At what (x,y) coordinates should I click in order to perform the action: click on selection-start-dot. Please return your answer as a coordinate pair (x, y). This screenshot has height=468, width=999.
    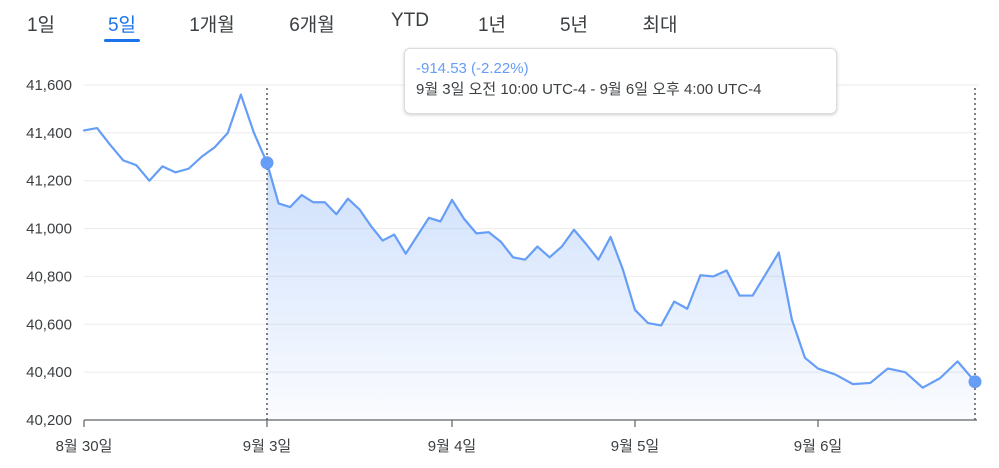
    Looking at the image, I should click on (267, 163).